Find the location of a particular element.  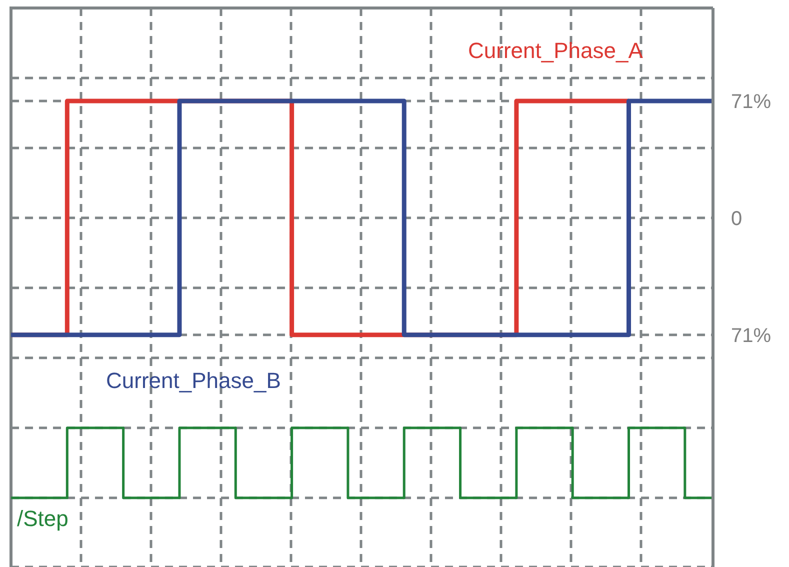

series-label: Current_Phase_A is located at coordinates (555, 51).